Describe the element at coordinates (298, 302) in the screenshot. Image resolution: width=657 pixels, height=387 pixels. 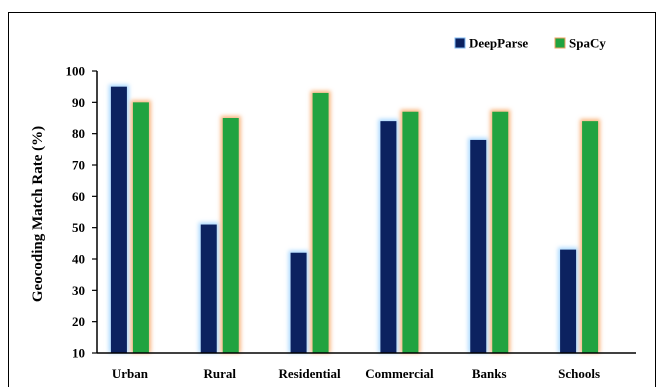
I see `bar-deepparse-residential` at that location.